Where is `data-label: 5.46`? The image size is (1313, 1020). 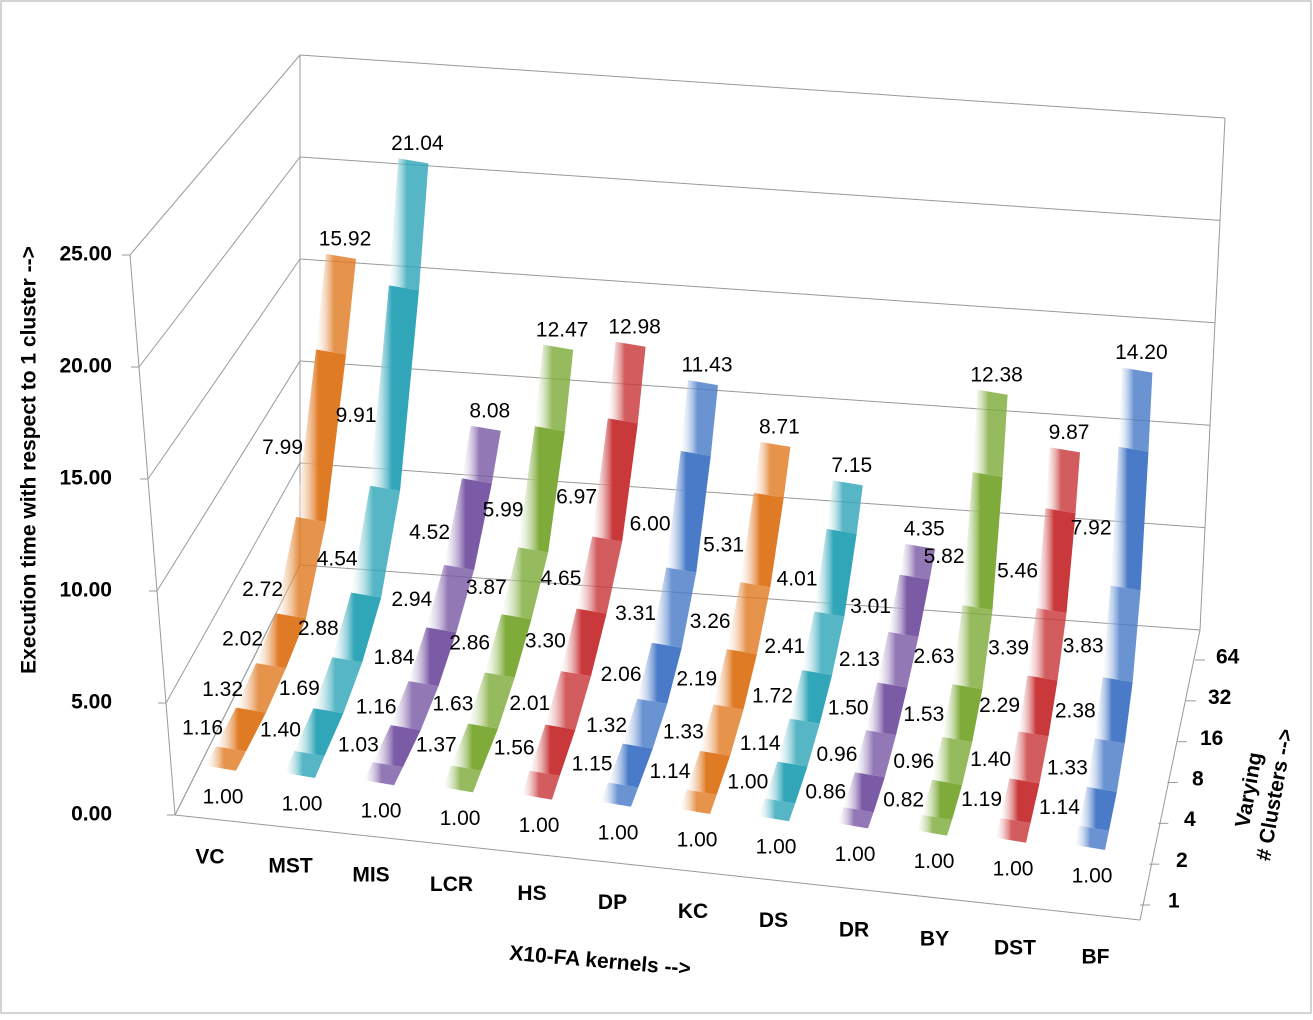 data-label: 5.46 is located at coordinates (1017, 570).